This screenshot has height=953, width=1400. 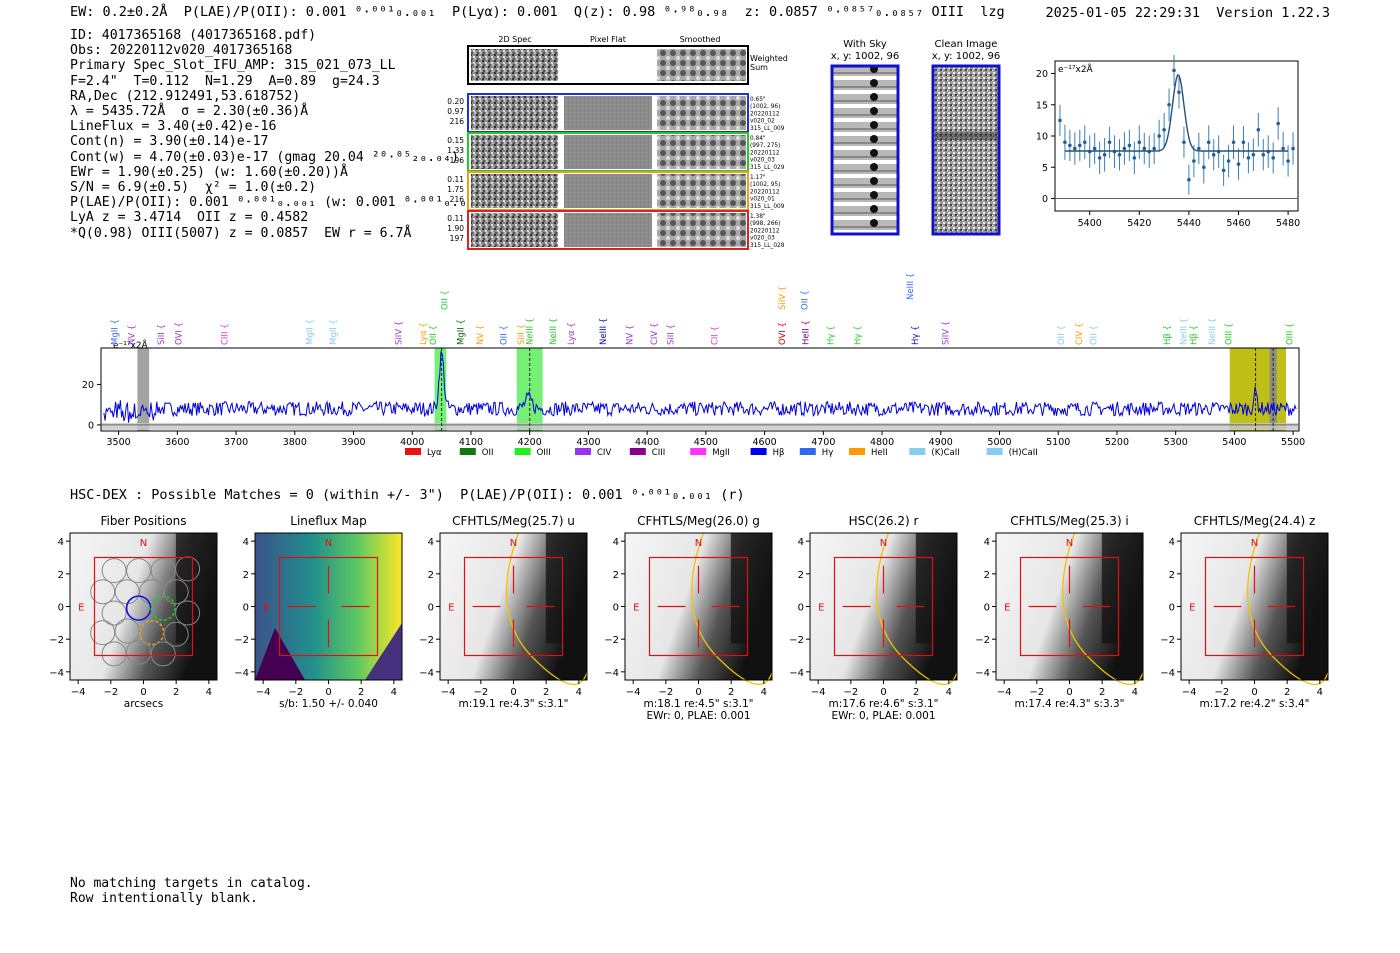 I want to click on spectrum-xtick-label: 5500, so click(x=1293, y=442).